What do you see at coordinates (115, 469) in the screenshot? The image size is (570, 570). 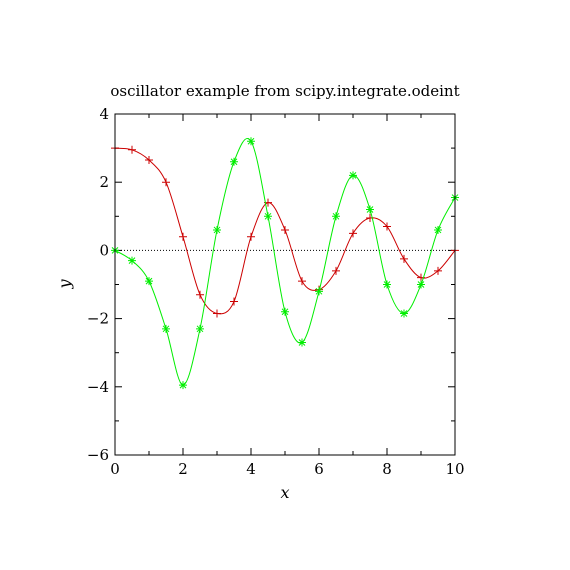 I see `x-tick-label: 0` at bounding box center [115, 469].